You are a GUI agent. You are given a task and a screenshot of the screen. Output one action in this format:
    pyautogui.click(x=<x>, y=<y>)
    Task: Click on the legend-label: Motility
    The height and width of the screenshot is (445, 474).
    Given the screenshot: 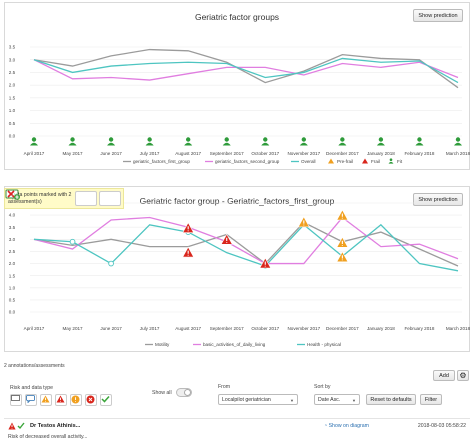 What is the action you would take?
    pyautogui.click(x=162, y=344)
    